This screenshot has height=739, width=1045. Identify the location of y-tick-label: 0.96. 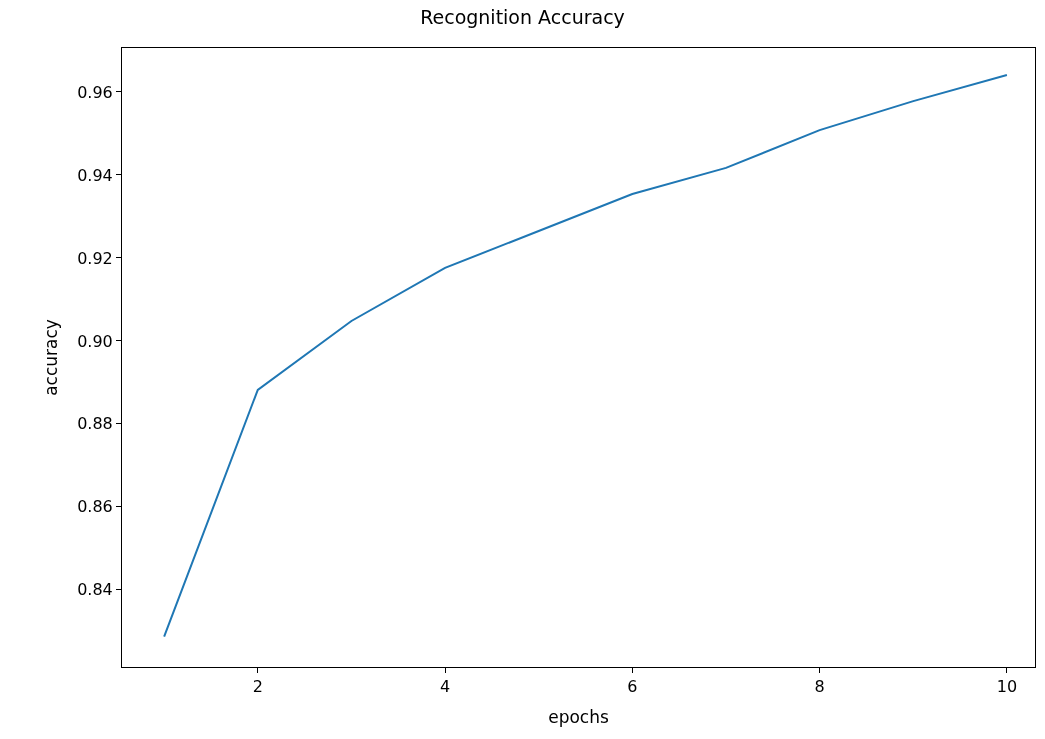
(95, 92).